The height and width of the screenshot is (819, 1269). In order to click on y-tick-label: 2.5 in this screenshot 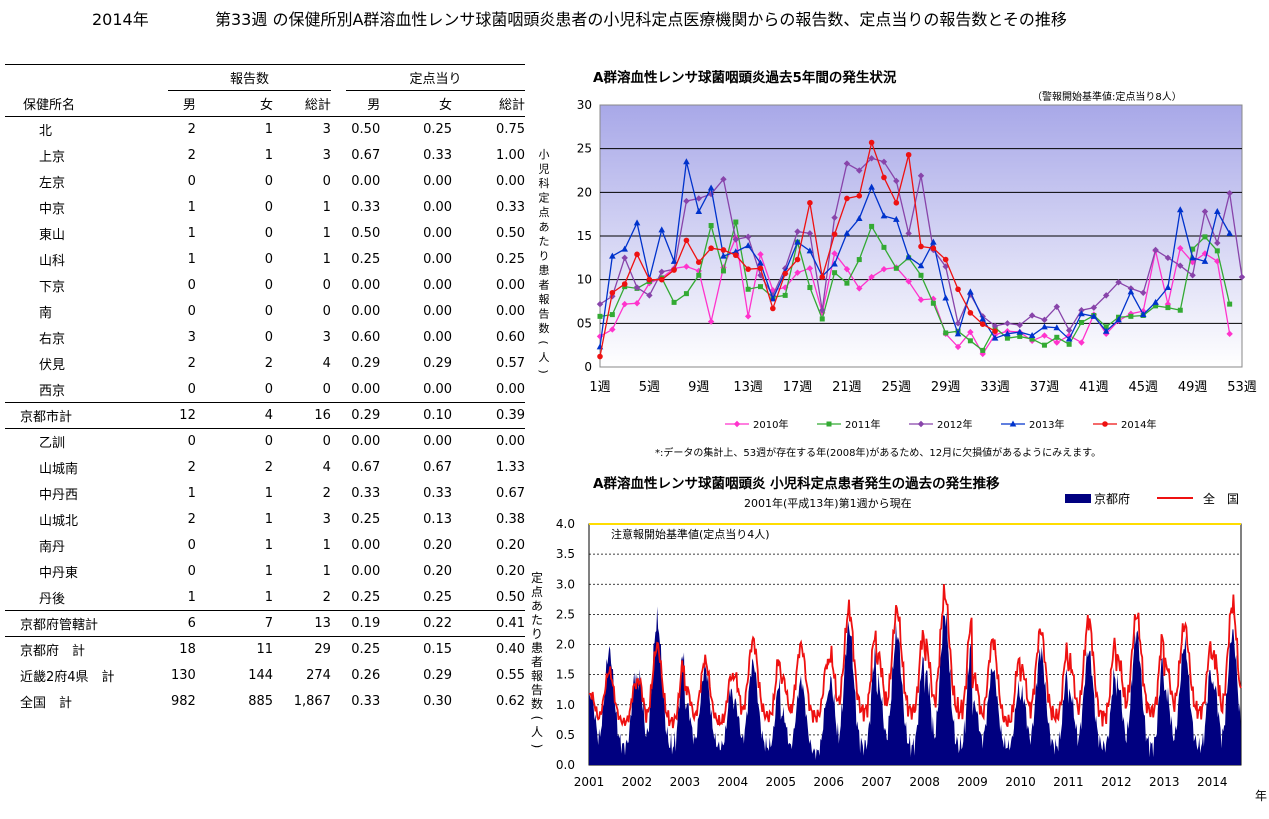, I will do `click(565, 614)`.